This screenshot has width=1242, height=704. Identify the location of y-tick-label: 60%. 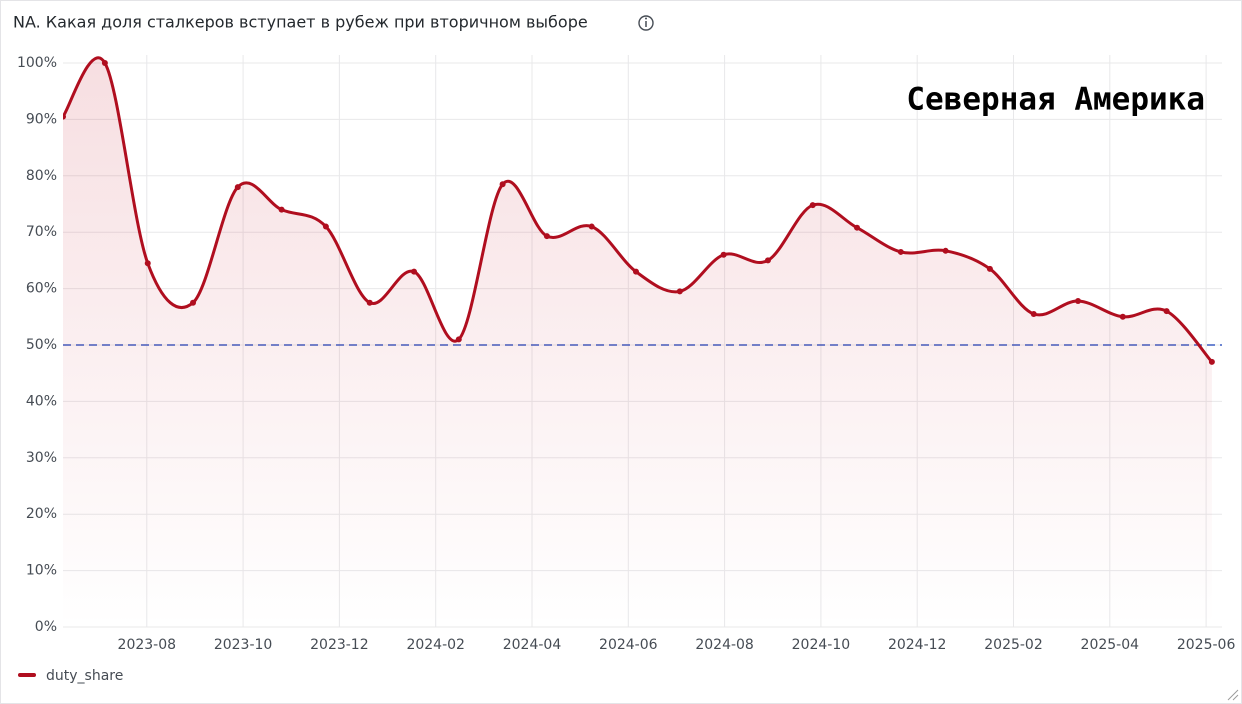
(41, 289).